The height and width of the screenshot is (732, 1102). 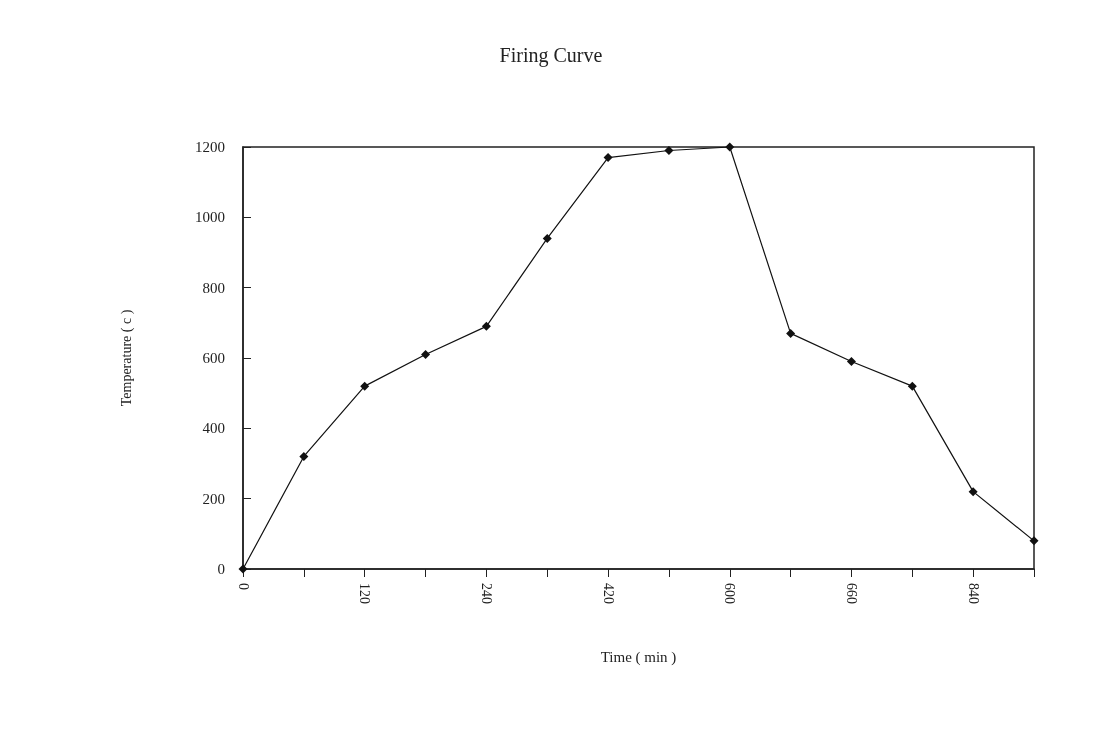 What do you see at coordinates (213, 287) in the screenshot?
I see `y-tick-label: 800` at bounding box center [213, 287].